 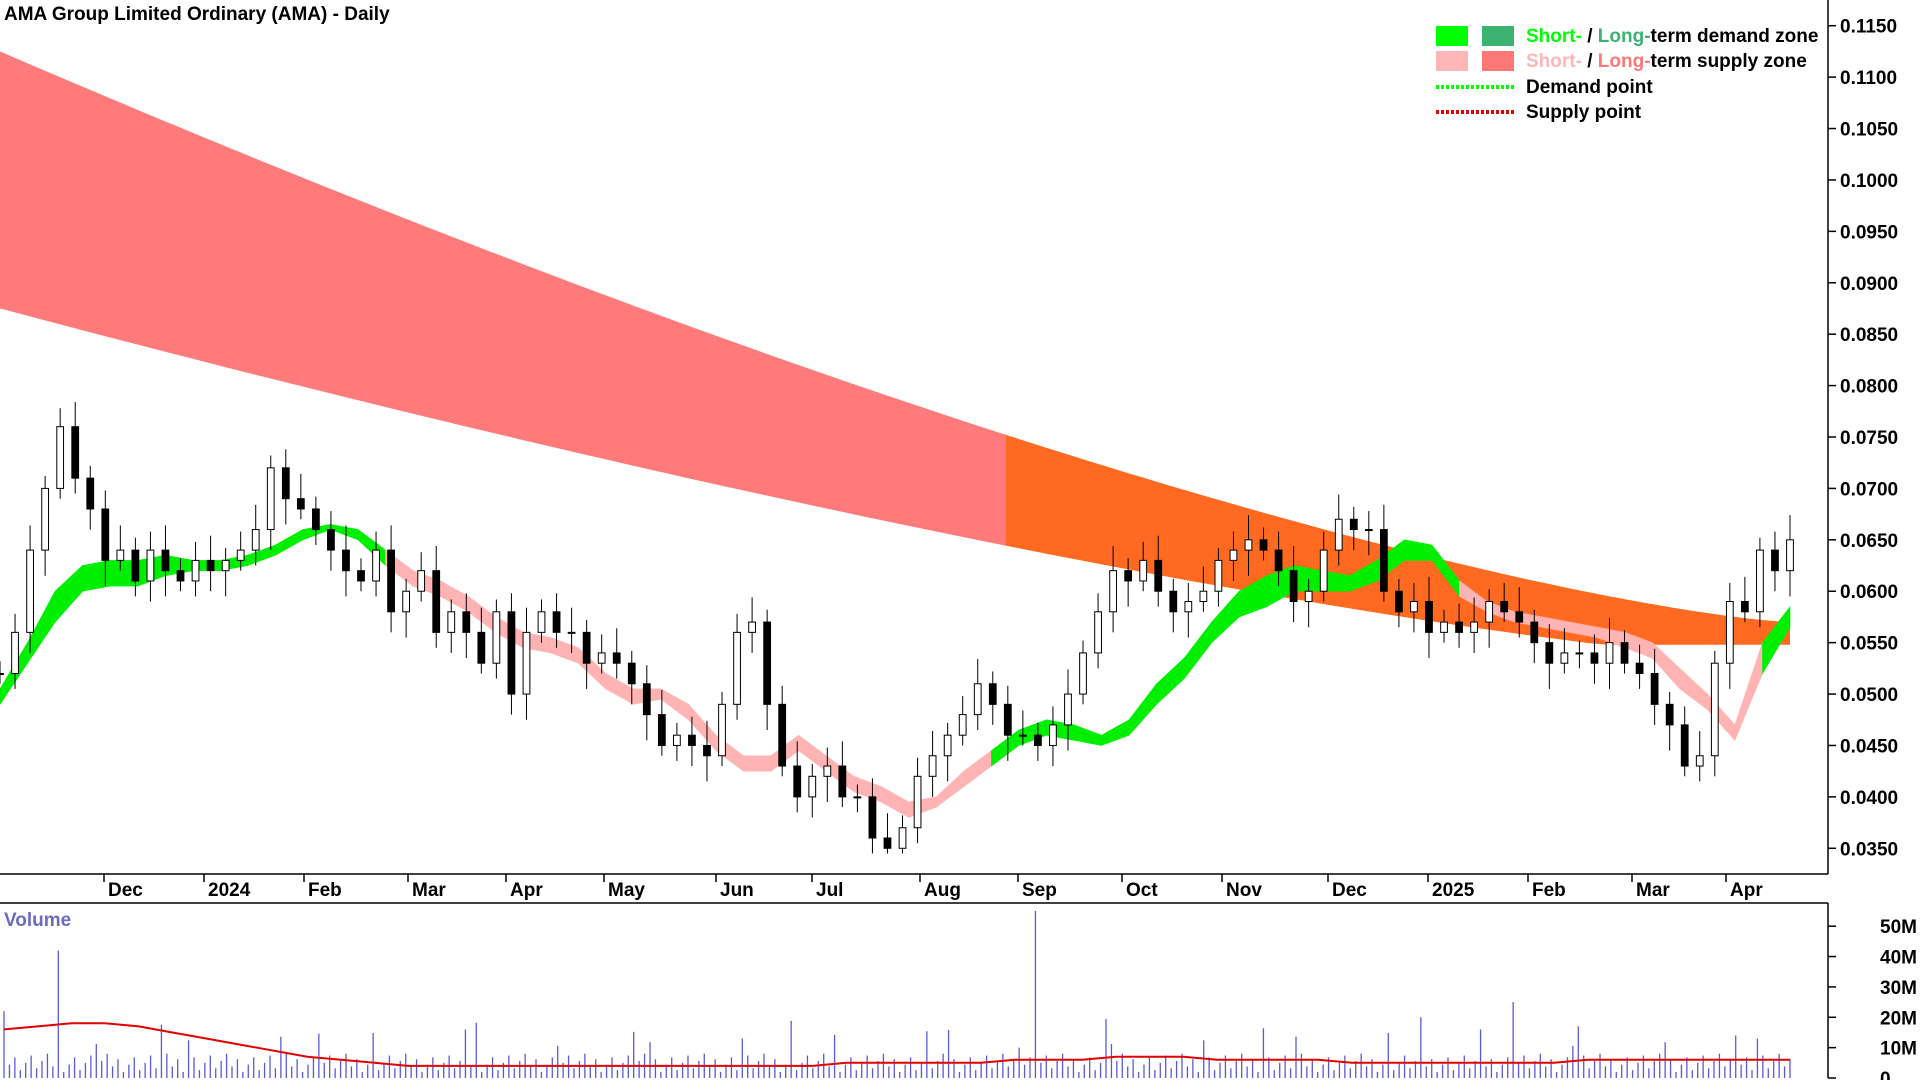 What do you see at coordinates (37, 920) in the screenshot?
I see `volume-panel-label: Volume` at bounding box center [37, 920].